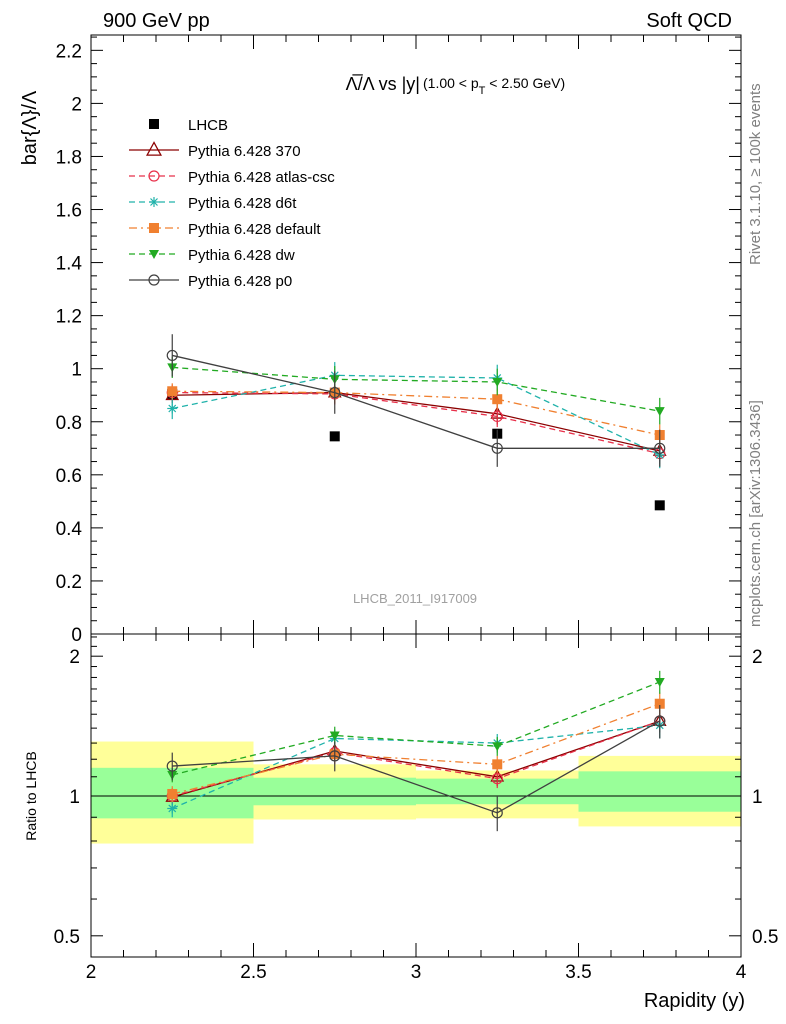 The width and height of the screenshot is (786, 1024). Describe the element at coordinates (415, 598) in the screenshot. I see `analysis-watermark: LHCB_2011_I917009` at that location.